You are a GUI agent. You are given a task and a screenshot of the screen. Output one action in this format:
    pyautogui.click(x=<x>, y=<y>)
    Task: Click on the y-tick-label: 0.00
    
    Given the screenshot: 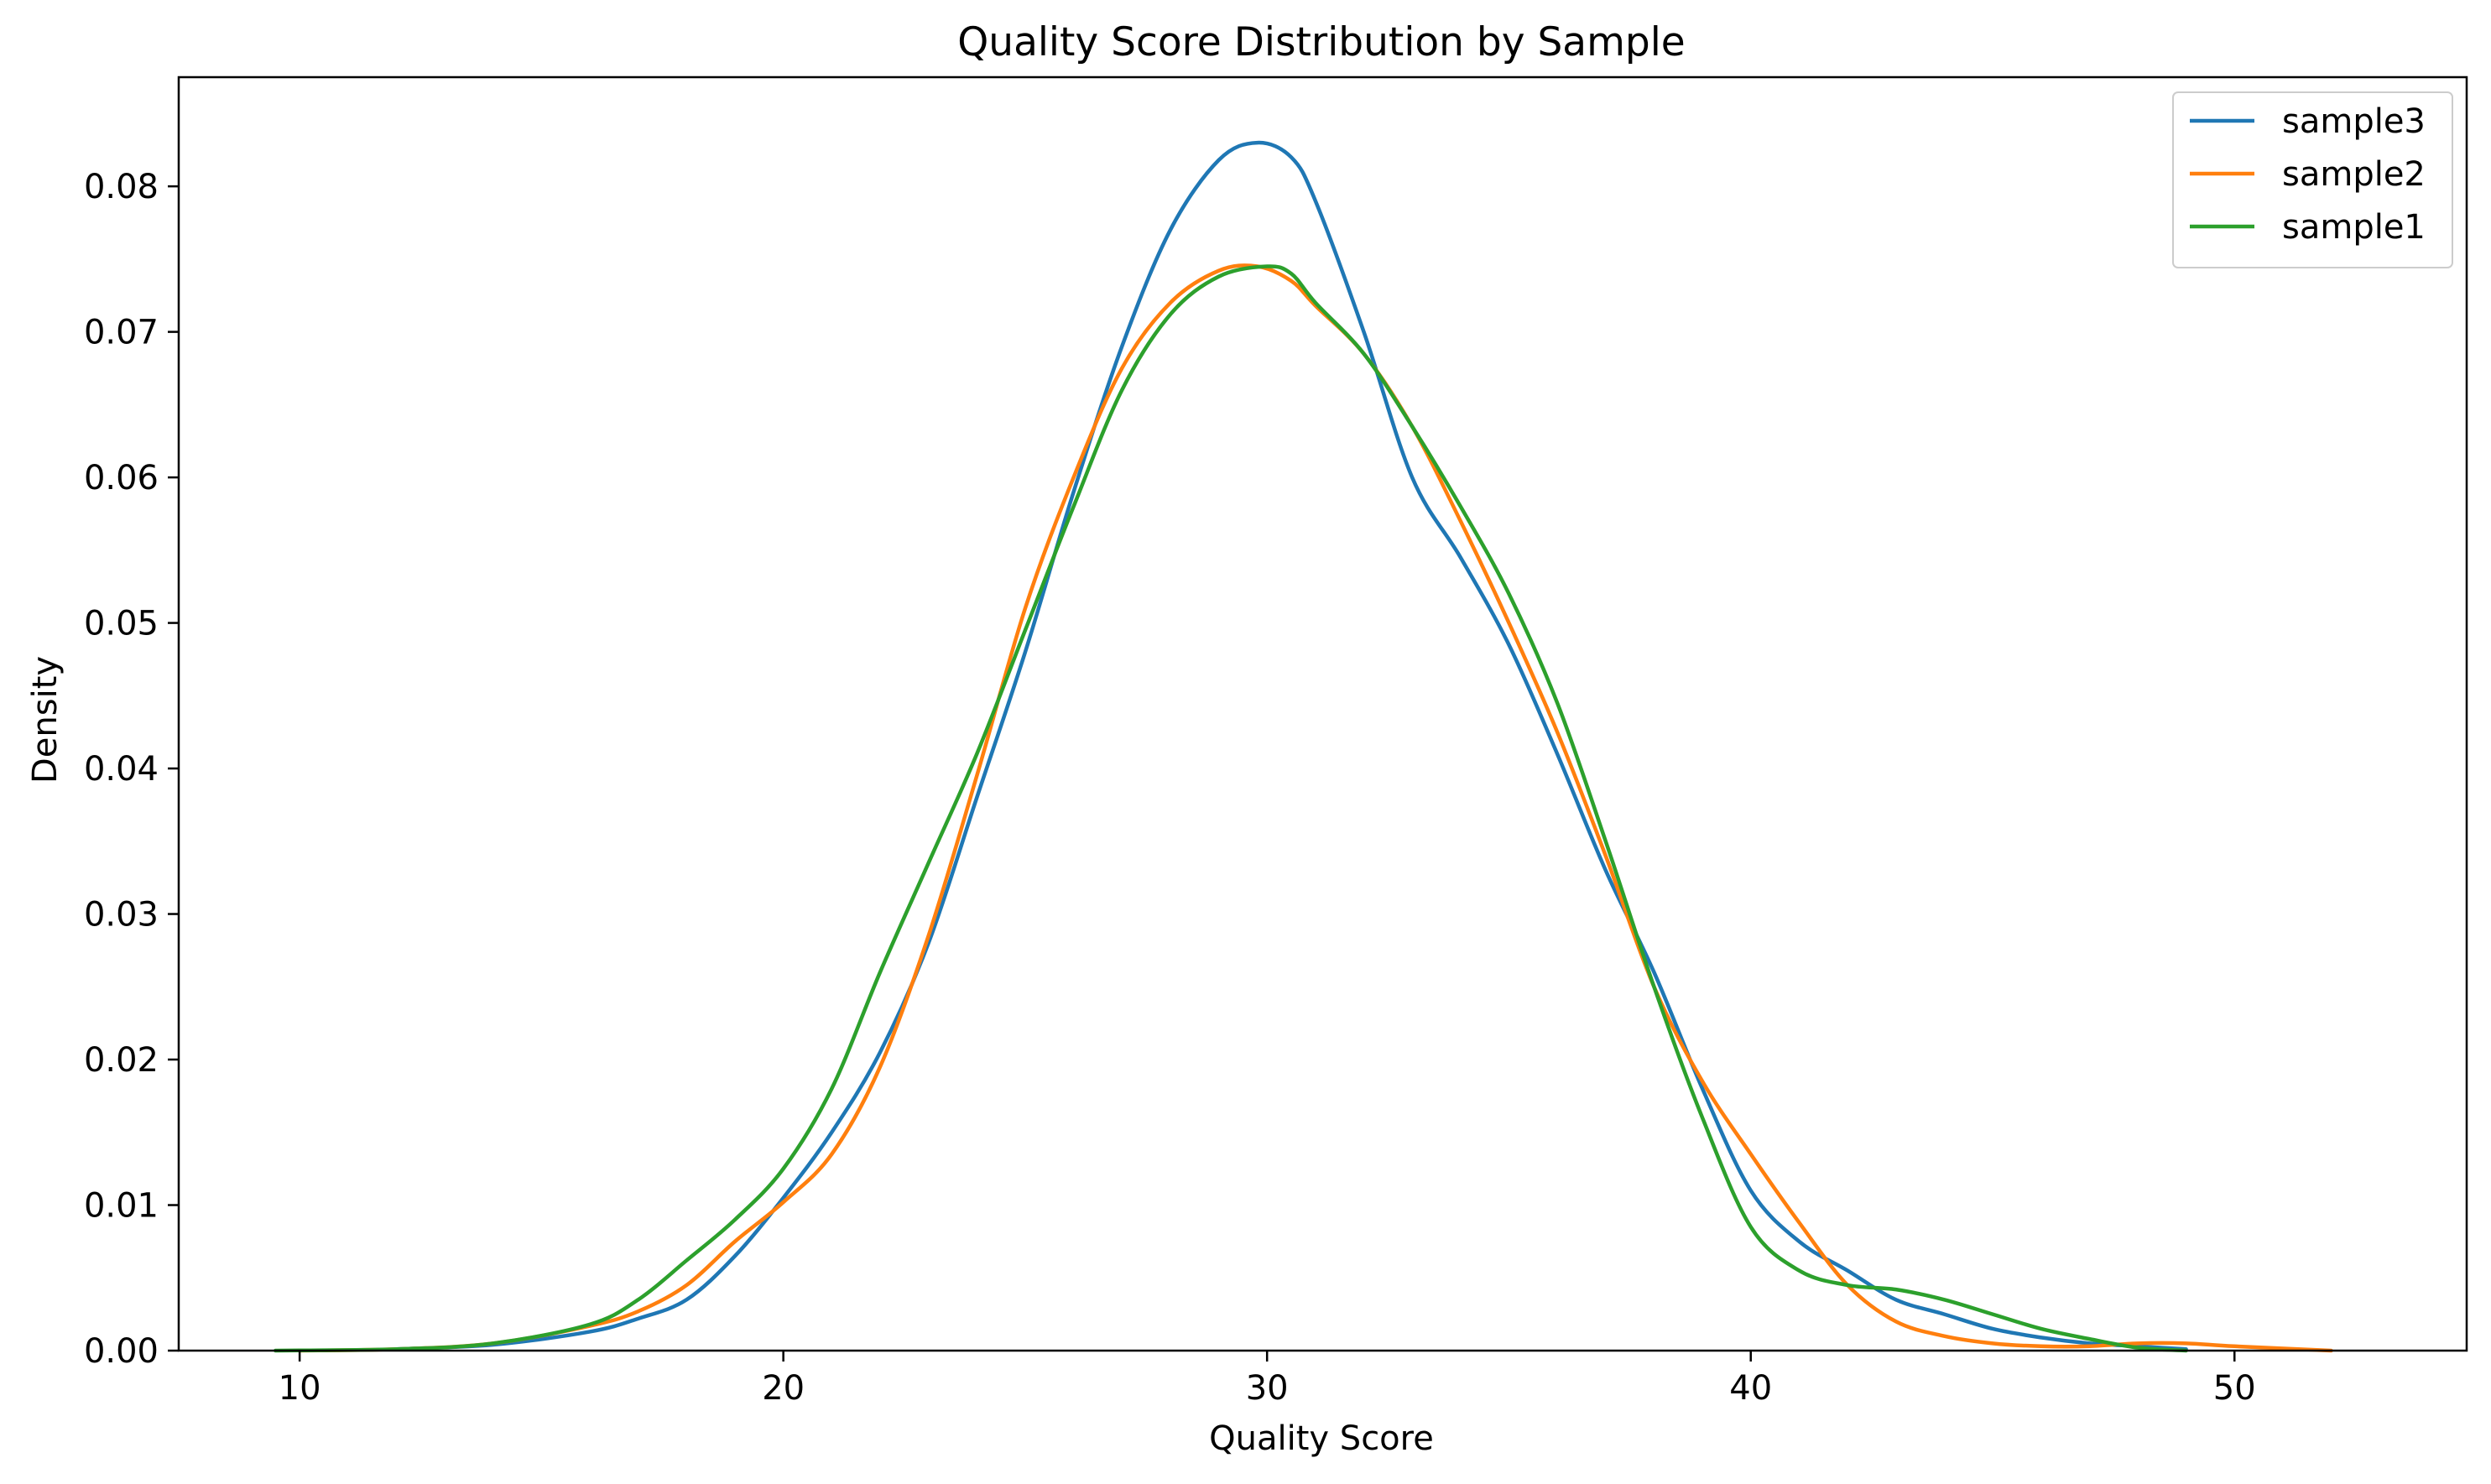 What is the action you would take?
    pyautogui.click(x=121, y=1351)
    